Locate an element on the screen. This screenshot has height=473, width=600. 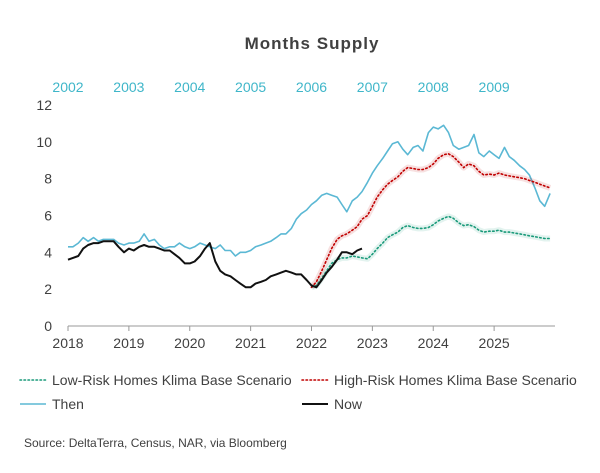
y-tick-label: 10 is located at coordinates (44, 142).